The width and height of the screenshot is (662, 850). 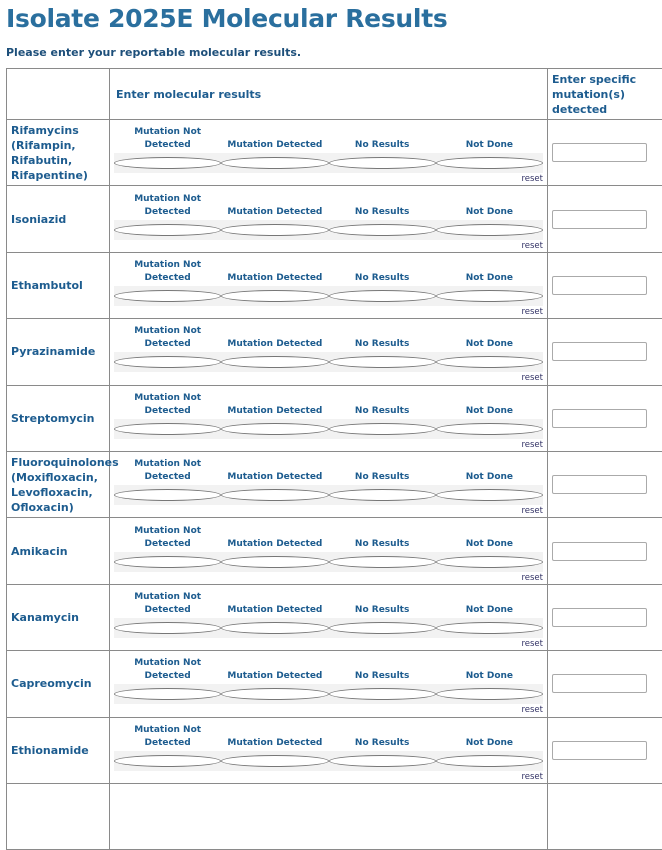 What do you see at coordinates (274, 145) in the screenshot?
I see `option-label: Mutation Detected` at bounding box center [274, 145].